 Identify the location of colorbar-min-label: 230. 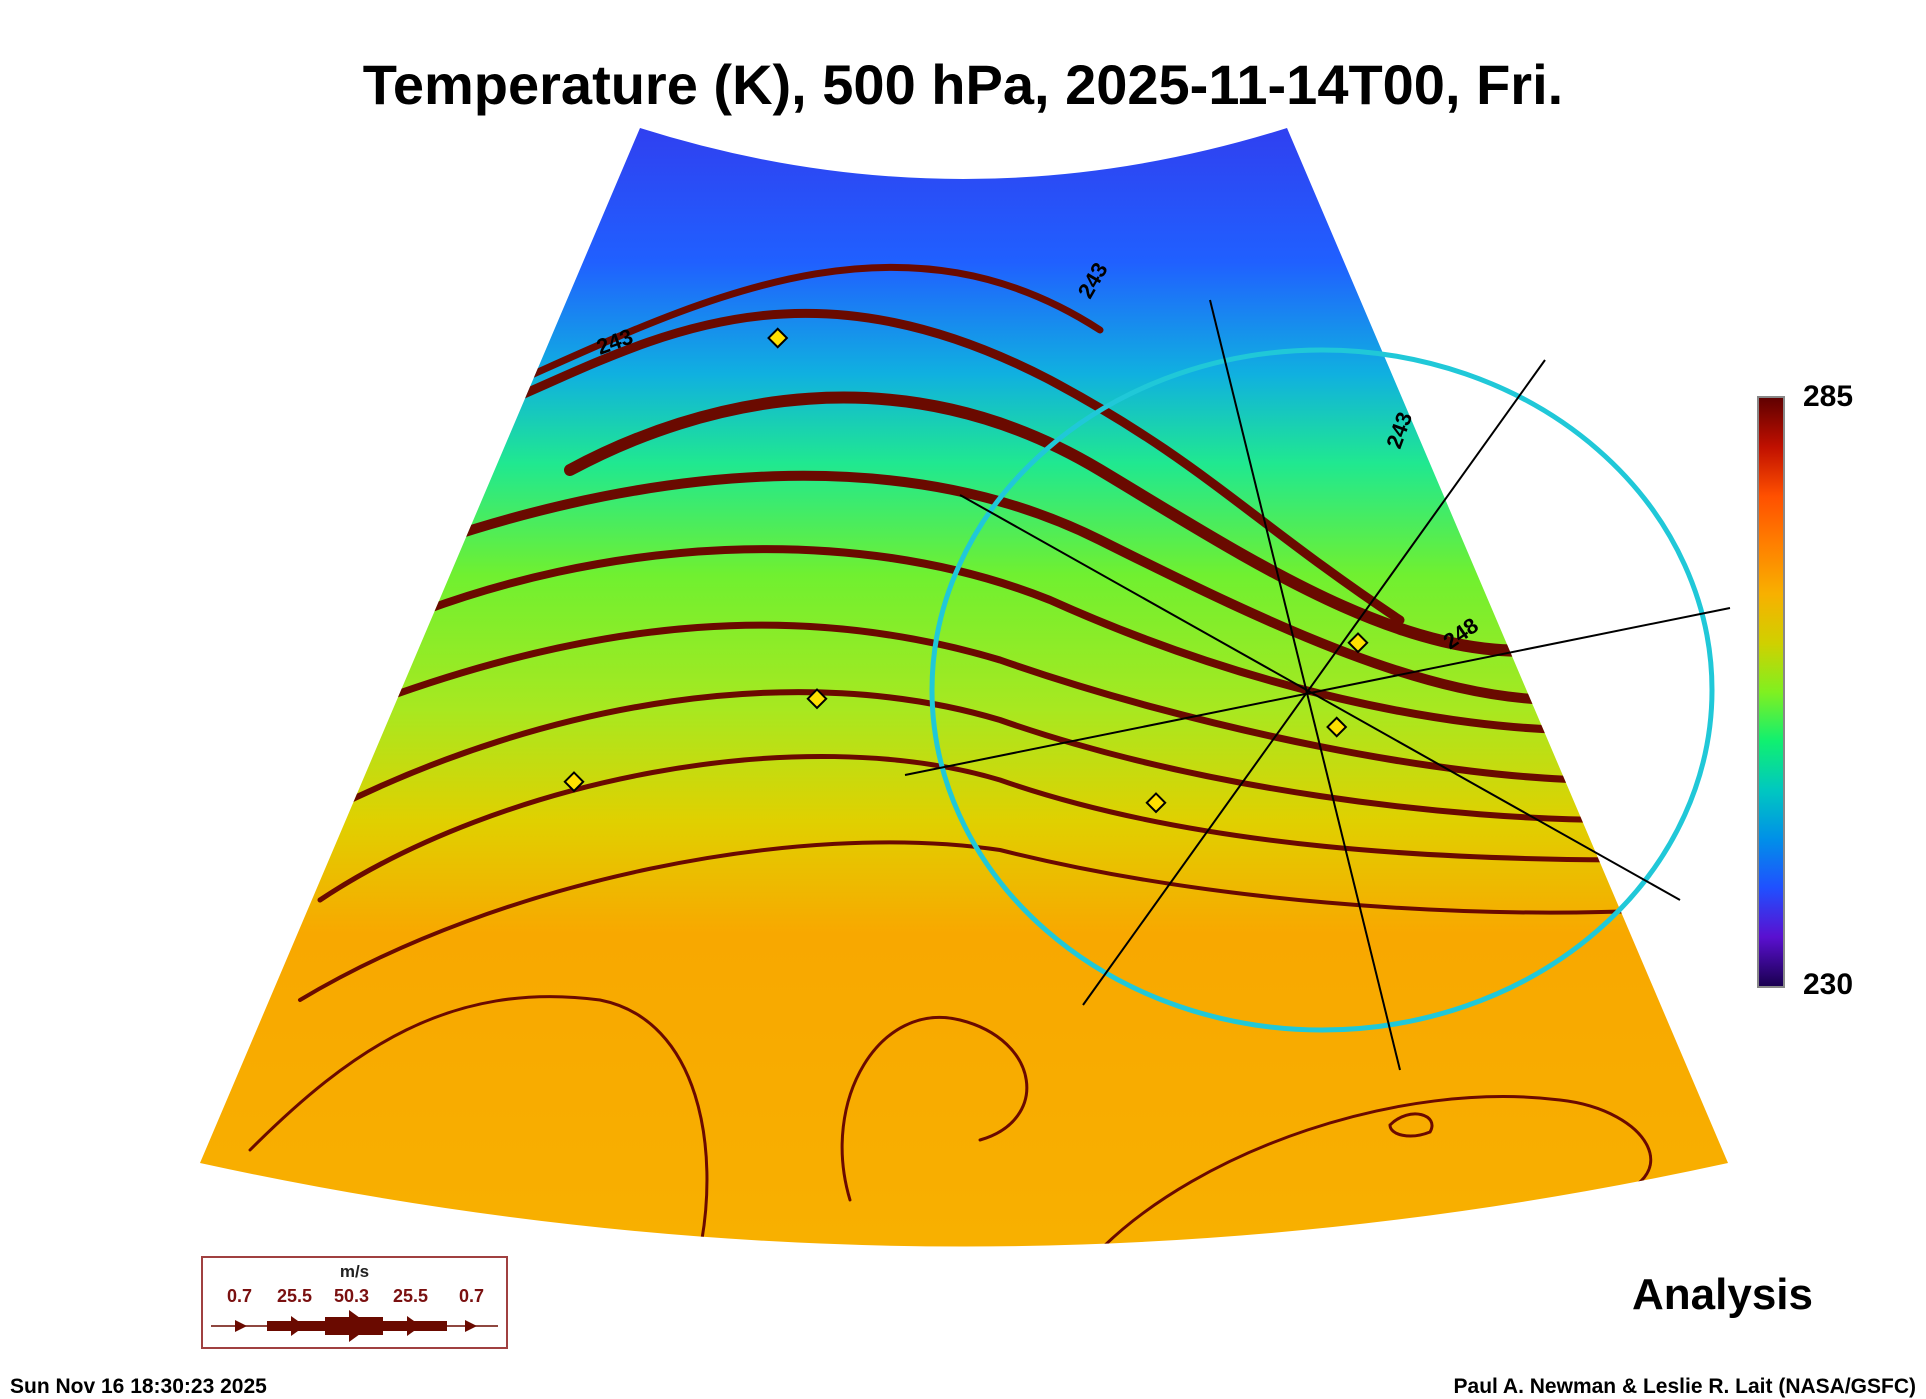
(1828, 984).